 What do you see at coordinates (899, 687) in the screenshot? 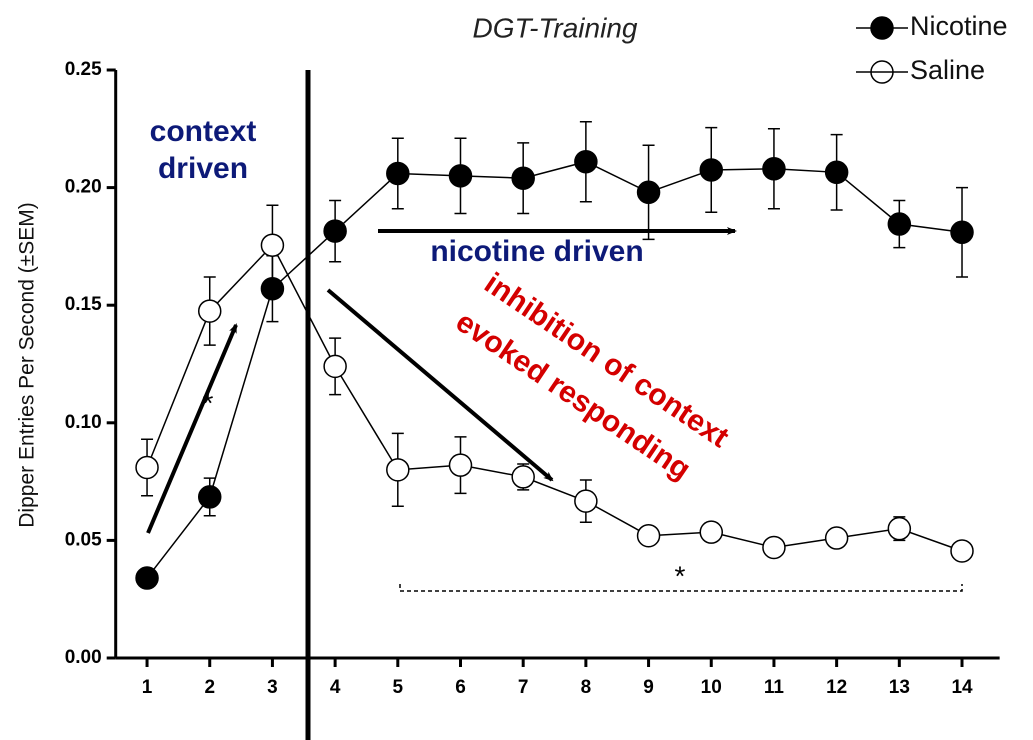
I see `x-tick-label: 13` at bounding box center [899, 687].